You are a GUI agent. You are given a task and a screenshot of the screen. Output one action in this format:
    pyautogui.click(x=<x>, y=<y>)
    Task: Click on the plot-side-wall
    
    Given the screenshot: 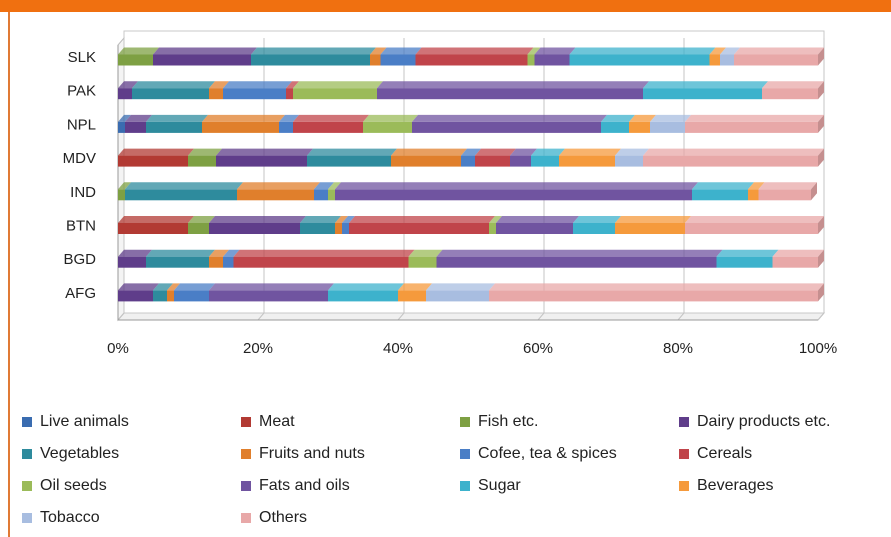 What is the action you would take?
    pyautogui.click(x=121, y=179)
    